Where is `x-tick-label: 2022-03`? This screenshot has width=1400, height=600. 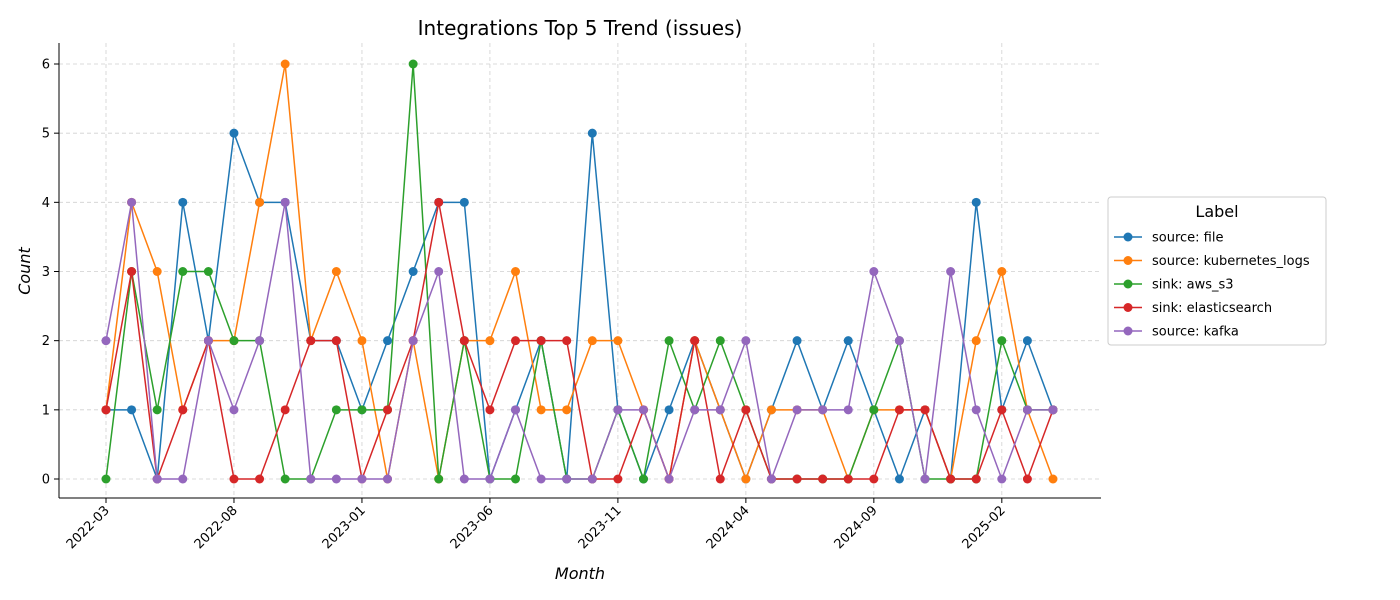
x-tick-label: 2022-03 is located at coordinates (88, 527).